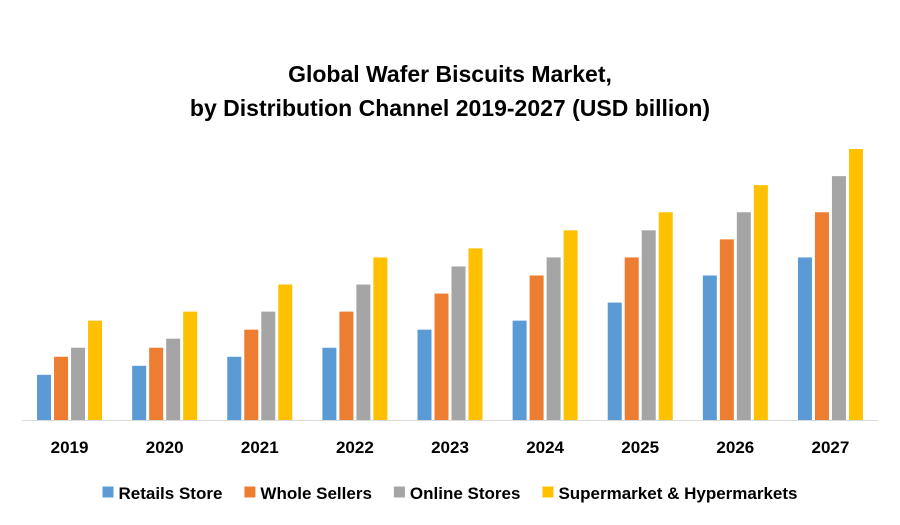 The width and height of the screenshot is (900, 525). I want to click on bar-retails-store-2026, so click(709, 347).